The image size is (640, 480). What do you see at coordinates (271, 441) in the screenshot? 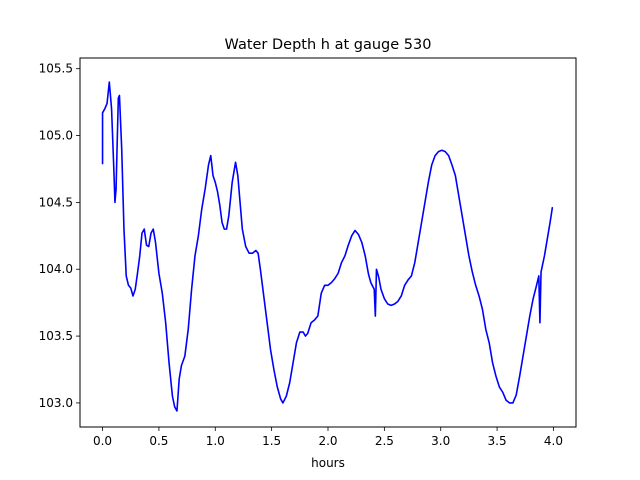
I see `x-tick-label: 1.5` at bounding box center [271, 441].